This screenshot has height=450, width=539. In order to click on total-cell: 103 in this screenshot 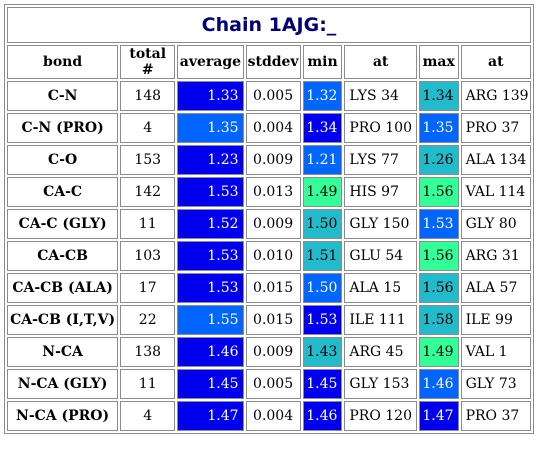, I will do `click(148, 256)`.